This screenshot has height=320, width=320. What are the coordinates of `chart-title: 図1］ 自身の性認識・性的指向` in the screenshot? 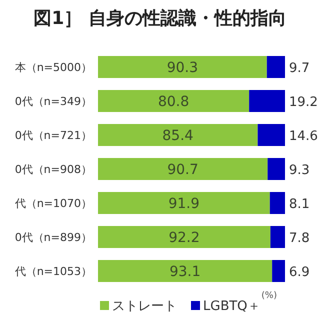 It's located at (160, 18).